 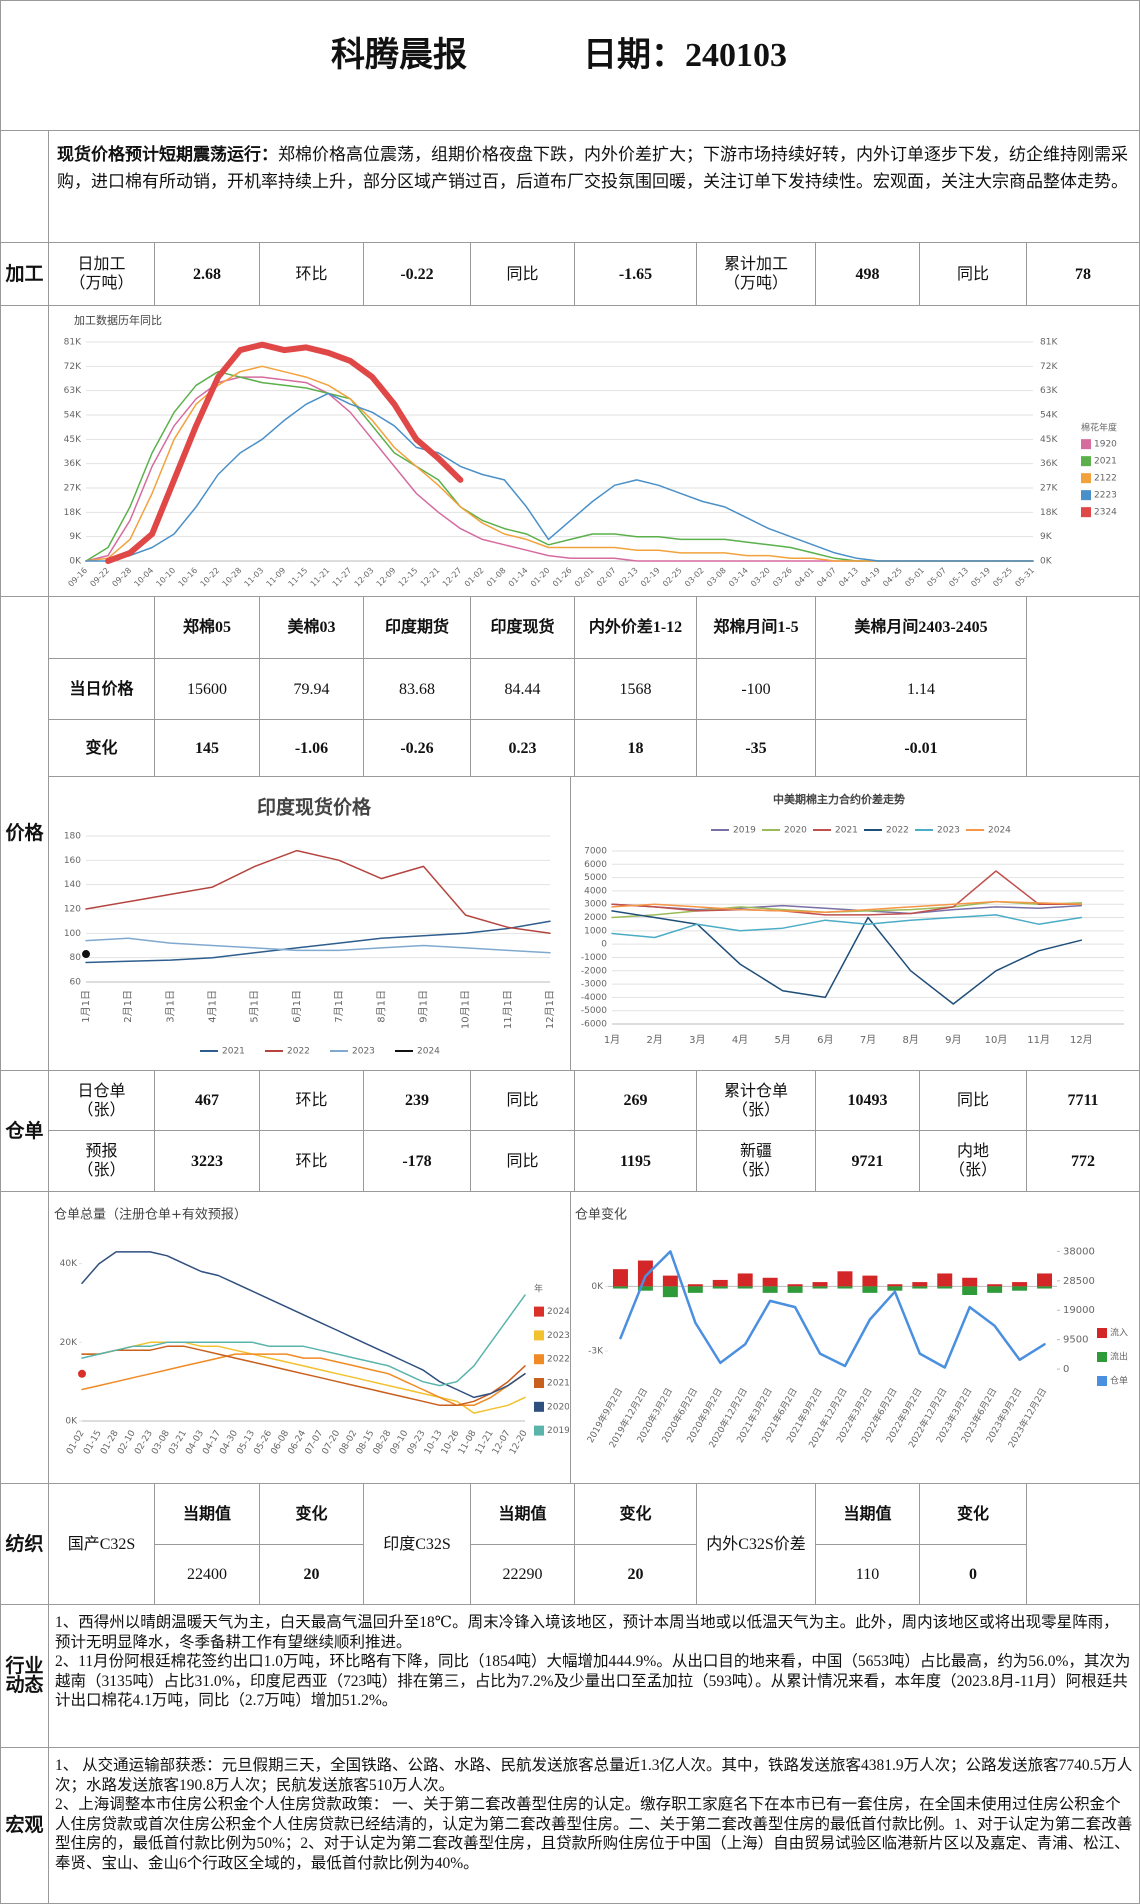 What do you see at coordinates (973, 1514) in the screenshot?
I see `column-header: 变化` at bounding box center [973, 1514].